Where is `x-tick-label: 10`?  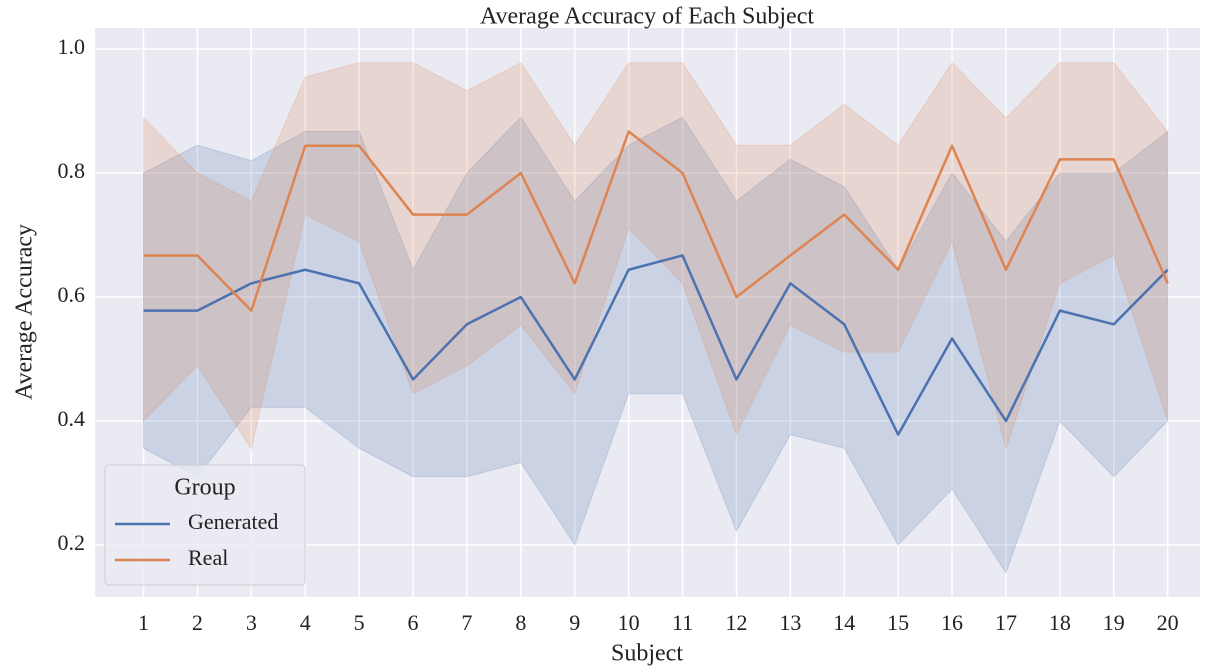 x-tick-label: 10 is located at coordinates (629, 622).